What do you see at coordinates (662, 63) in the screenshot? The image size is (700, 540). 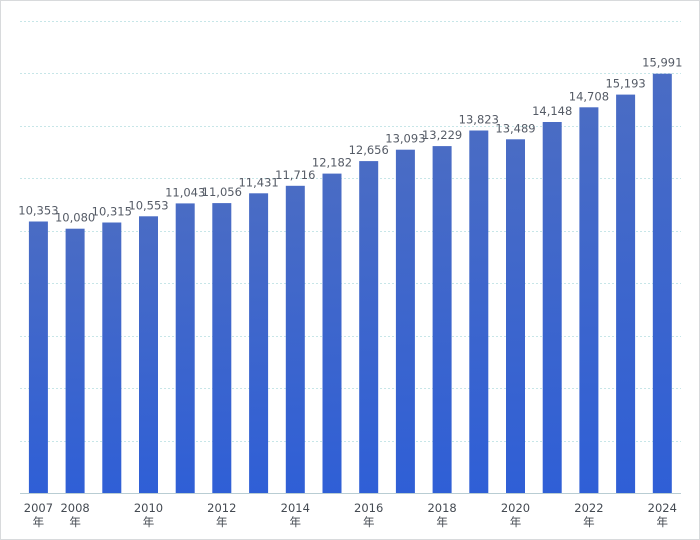 I see `bar-value-label: 15,991` at bounding box center [662, 63].